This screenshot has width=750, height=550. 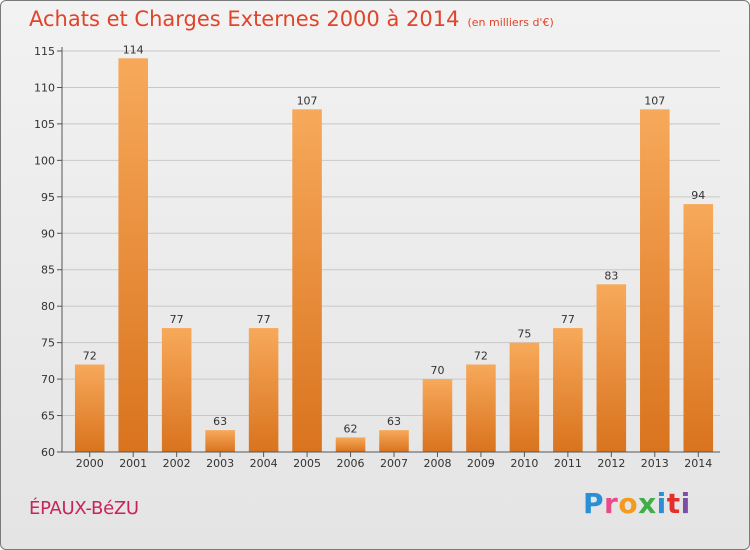 I want to click on value-label-2003: 63, so click(x=220, y=421).